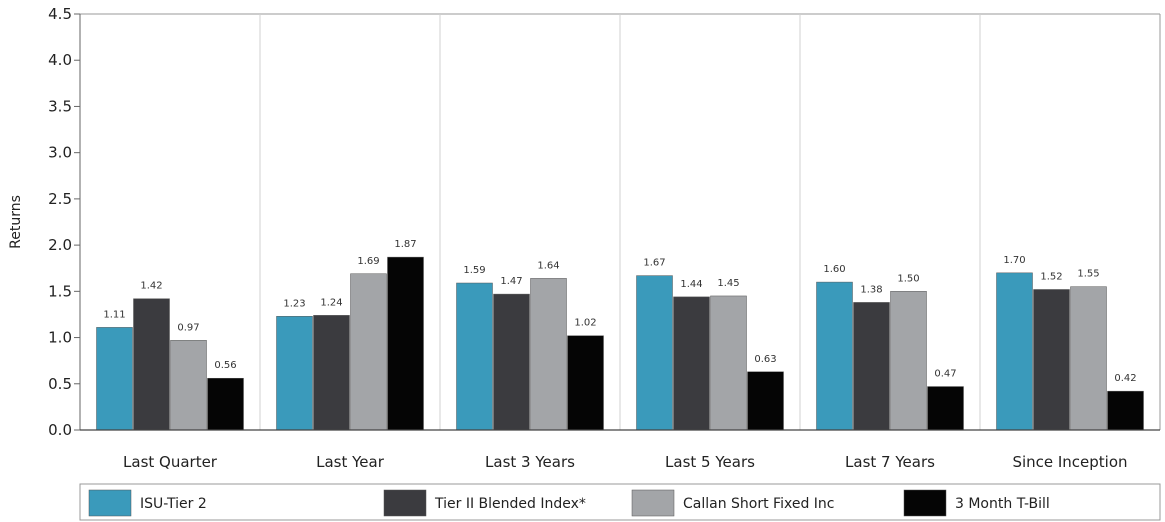  What do you see at coordinates (294, 303) in the screenshot?
I see `data-label: 1.23` at bounding box center [294, 303].